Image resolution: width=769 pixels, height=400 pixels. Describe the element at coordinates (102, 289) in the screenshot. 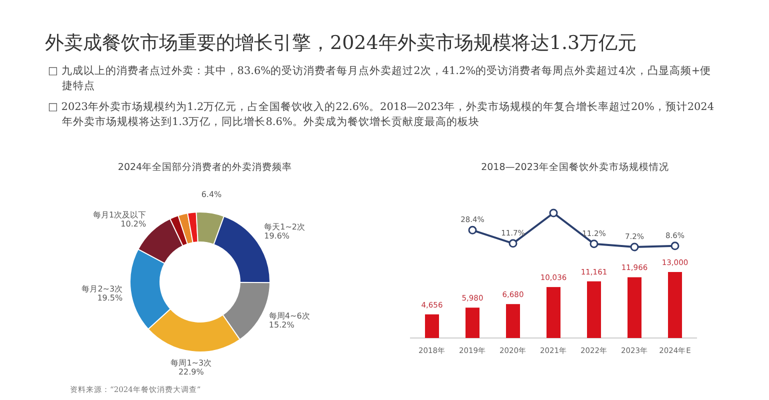

I see `slice-label: 每月2~3次` at that location.